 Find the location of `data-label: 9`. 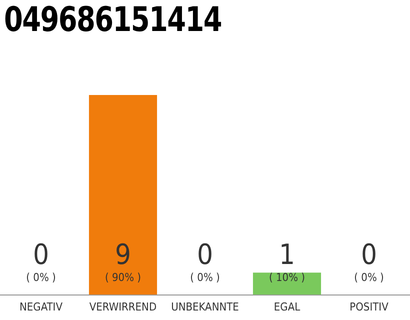

data-label: 9 is located at coordinates (123, 254).